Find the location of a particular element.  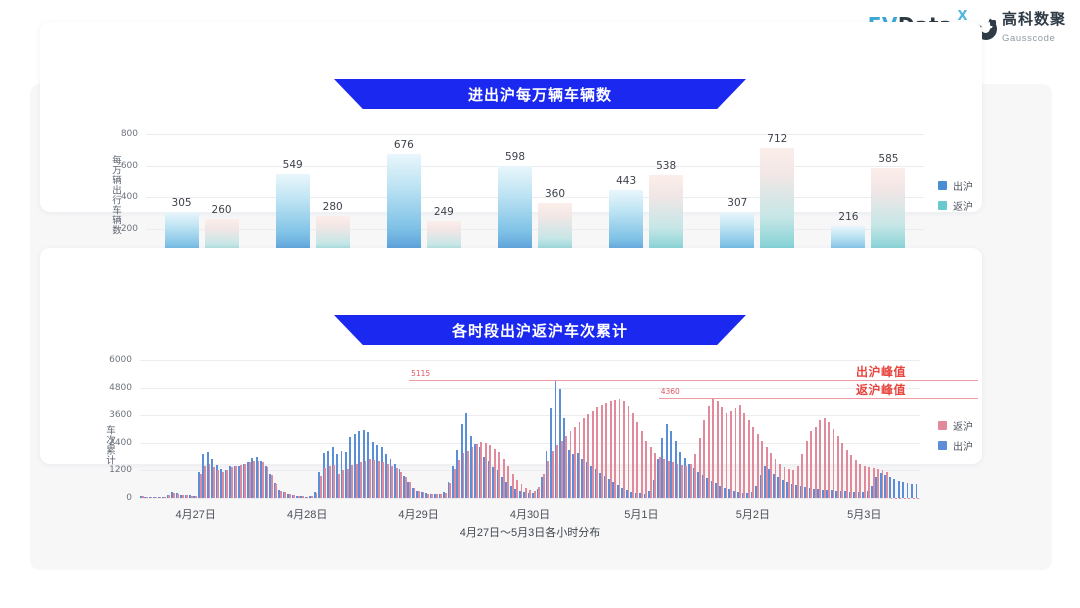

daily-vehicles-y-axis-label: 每万辆出行车辆数 is located at coordinates (115, 195).